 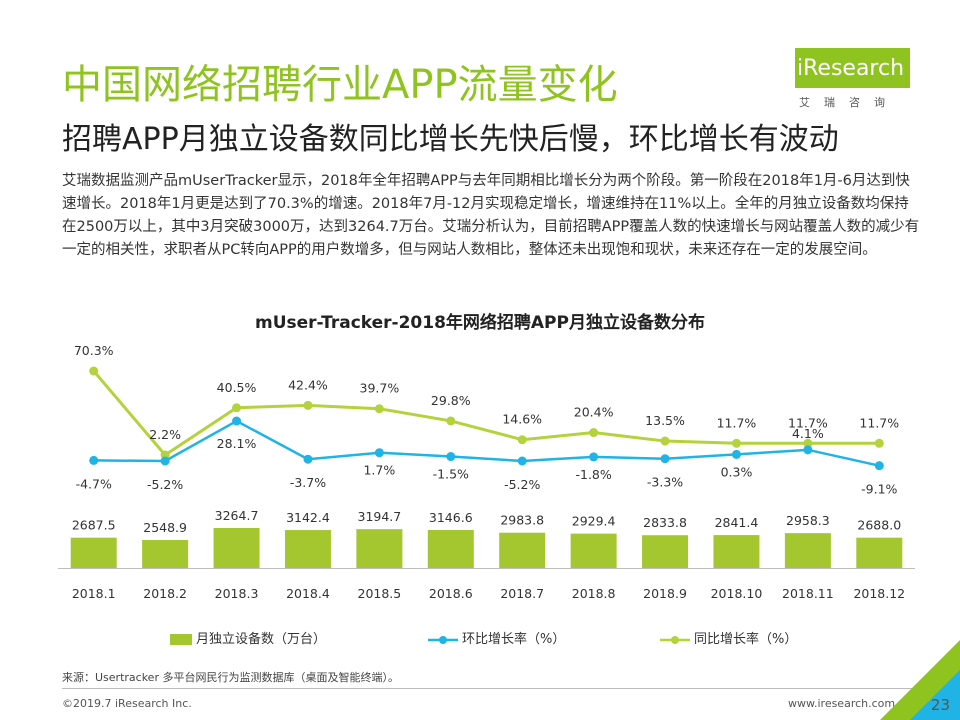 What do you see at coordinates (380, 516) in the screenshot?
I see `bar-label-2018.5: 3194.7` at bounding box center [380, 516].